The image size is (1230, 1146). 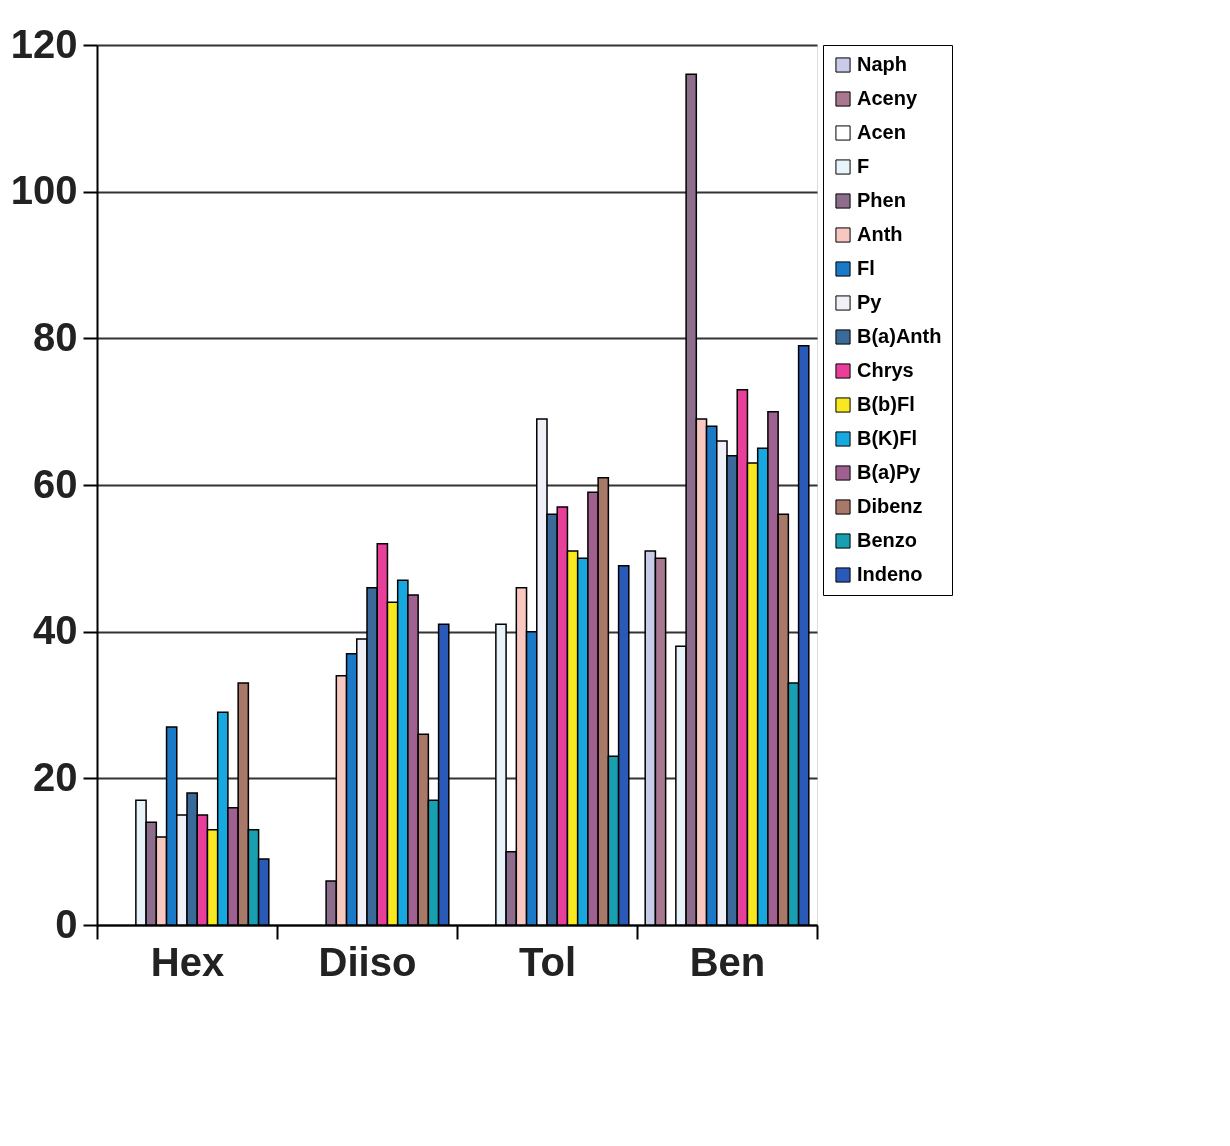 I want to click on legend-label: B(K)Fl, so click(x=887, y=438).